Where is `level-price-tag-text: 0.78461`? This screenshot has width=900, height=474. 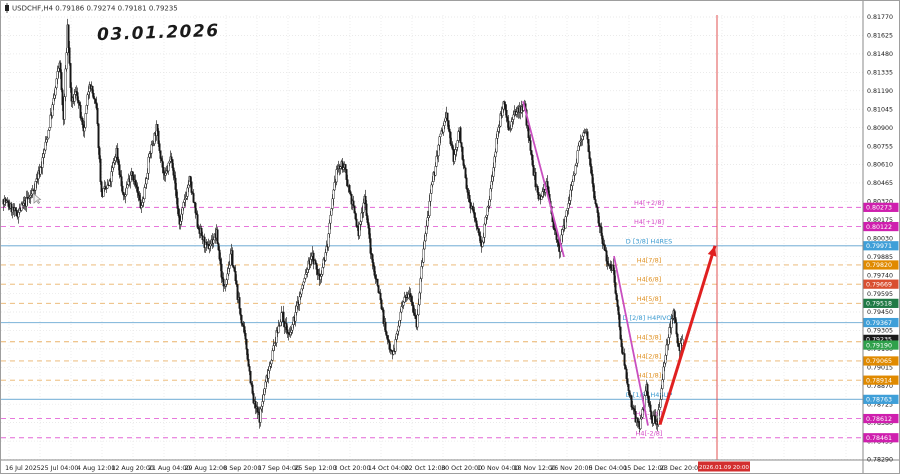 level-price-tag-text: 0.78461 is located at coordinates (879, 438).